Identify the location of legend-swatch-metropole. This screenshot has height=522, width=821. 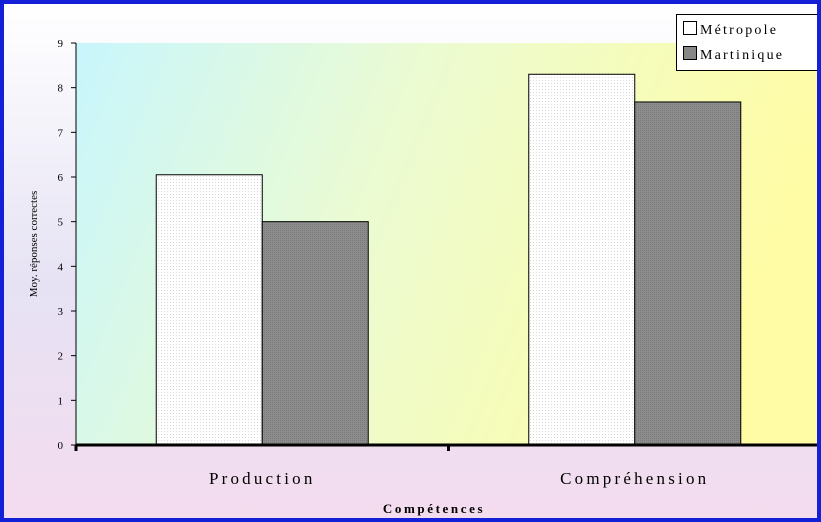
(690, 28).